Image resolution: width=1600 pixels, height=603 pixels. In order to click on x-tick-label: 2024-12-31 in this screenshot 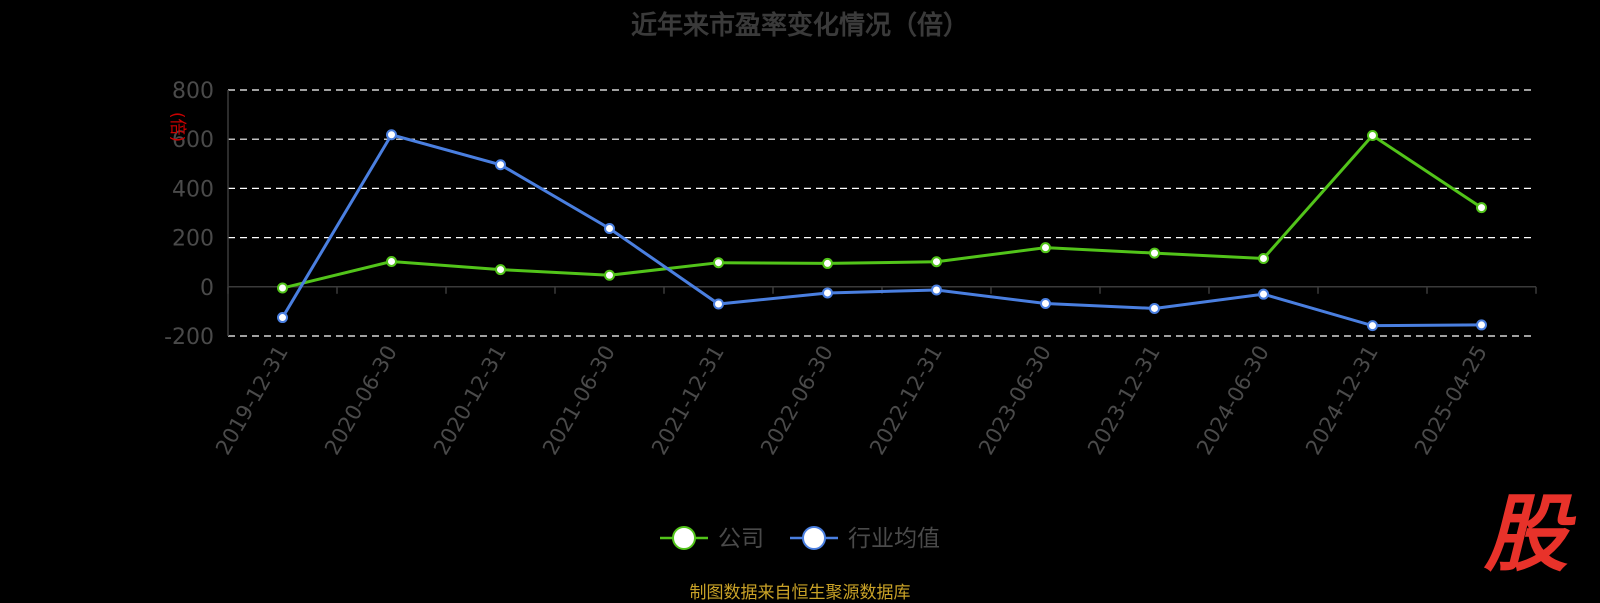, I will do `click(1342, 400)`.